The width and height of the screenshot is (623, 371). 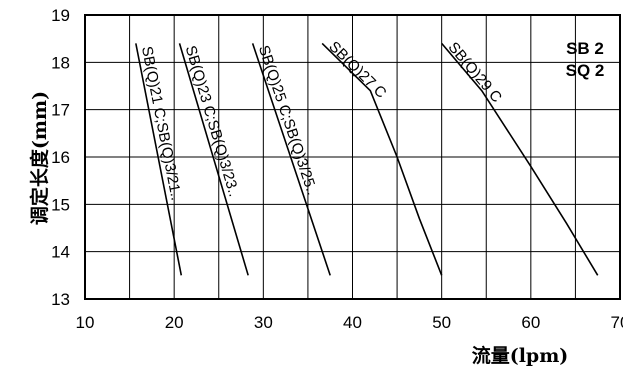 What do you see at coordinates (174, 322) in the screenshot?
I see `x-tick-label: 20` at bounding box center [174, 322].